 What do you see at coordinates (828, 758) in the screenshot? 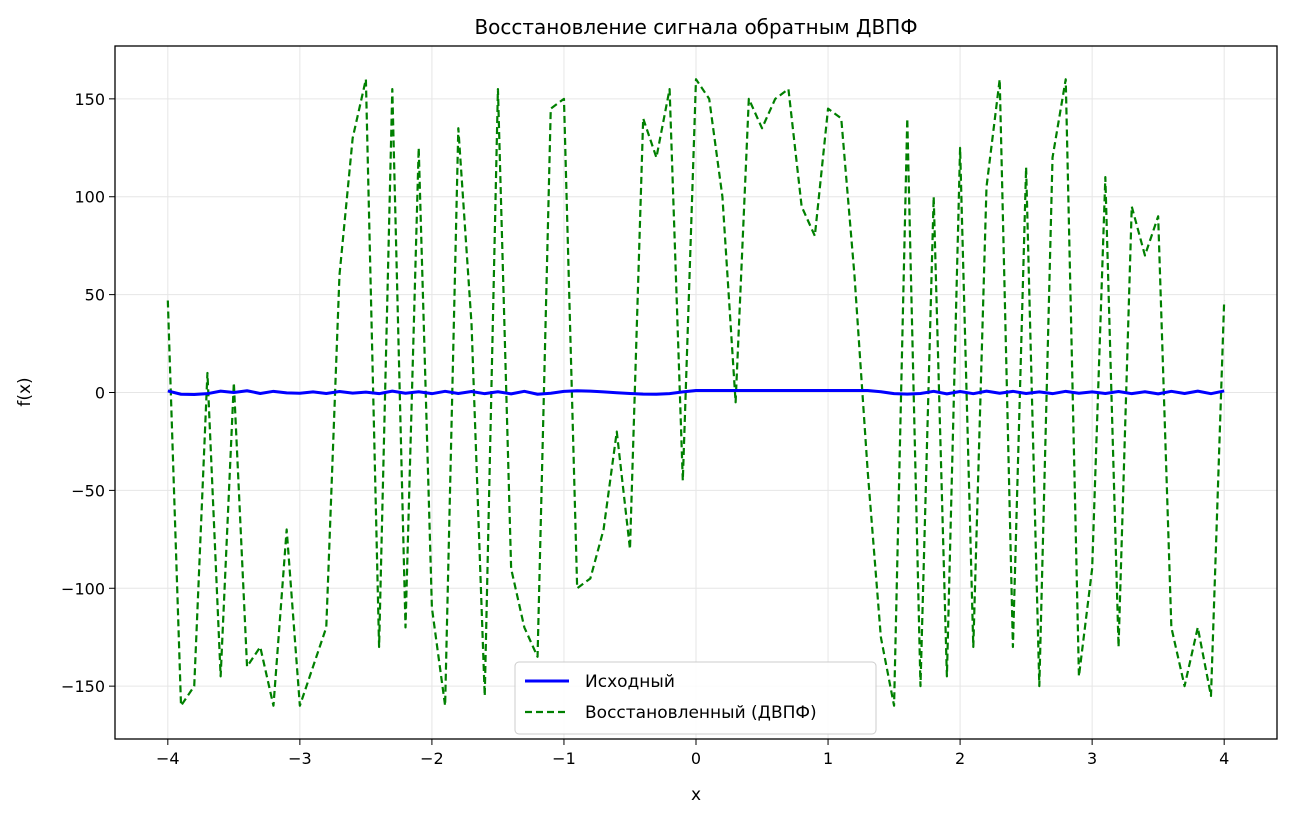
I see `x-tick-label: 1` at bounding box center [828, 758].